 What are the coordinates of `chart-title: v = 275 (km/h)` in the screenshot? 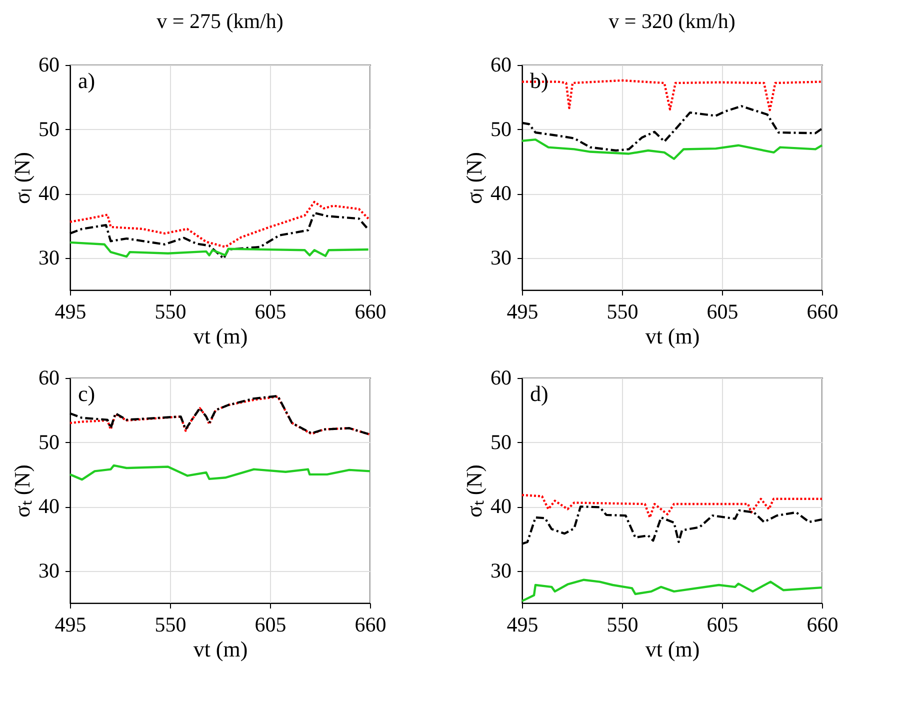 It's located at (220, 21).